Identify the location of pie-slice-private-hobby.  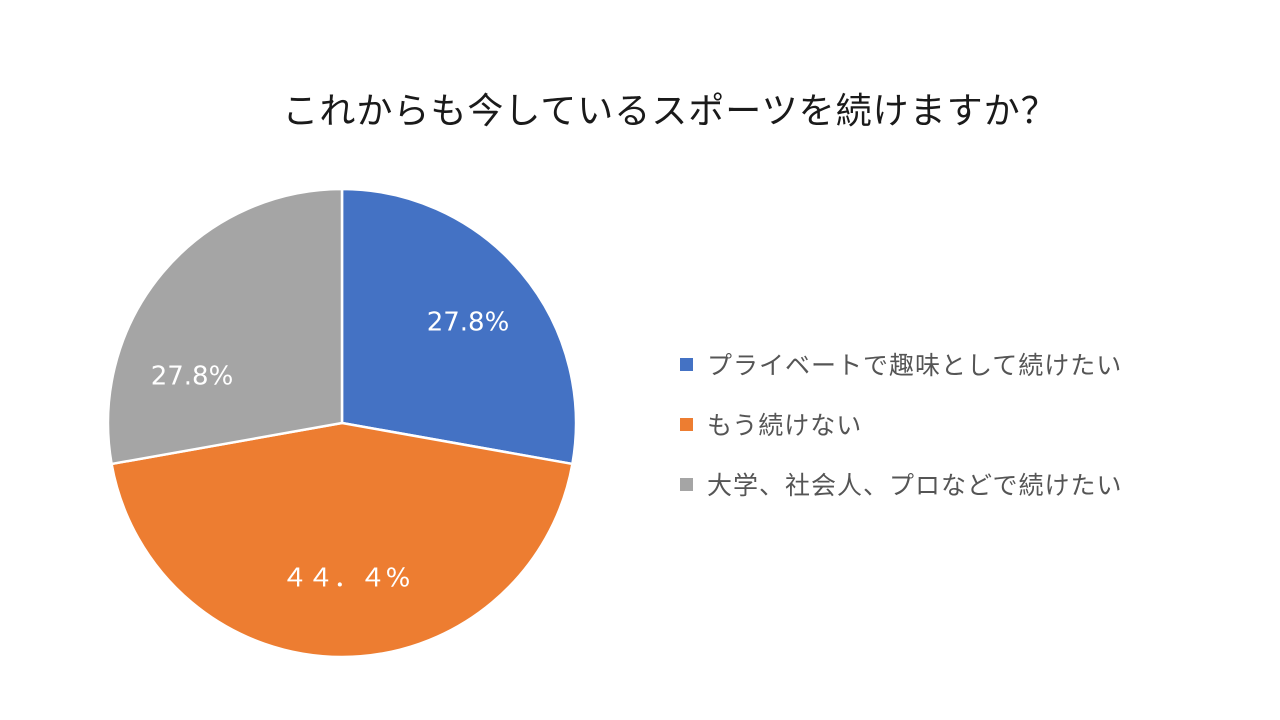
(459, 326).